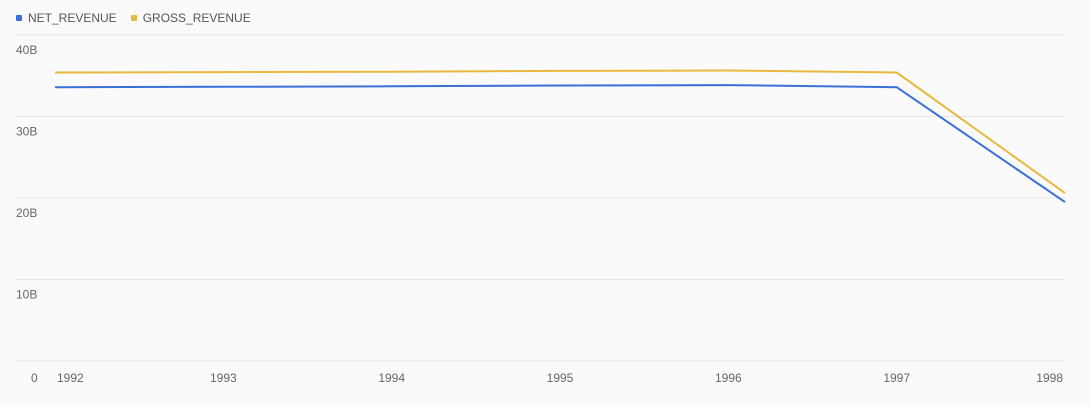 Image resolution: width=1091 pixels, height=407 pixels. I want to click on x-tick-label-1997: 1997, so click(896, 378).